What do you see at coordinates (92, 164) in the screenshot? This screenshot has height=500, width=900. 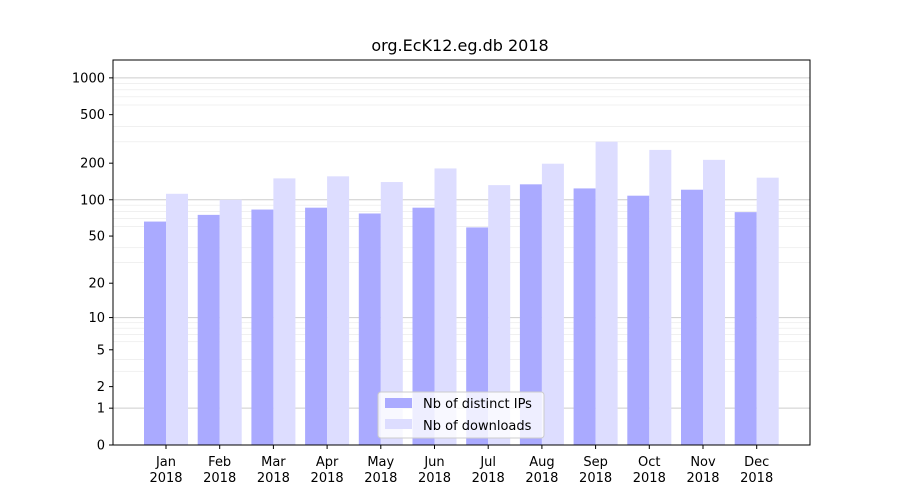 I see `y-tick-label: 200` at bounding box center [92, 164].